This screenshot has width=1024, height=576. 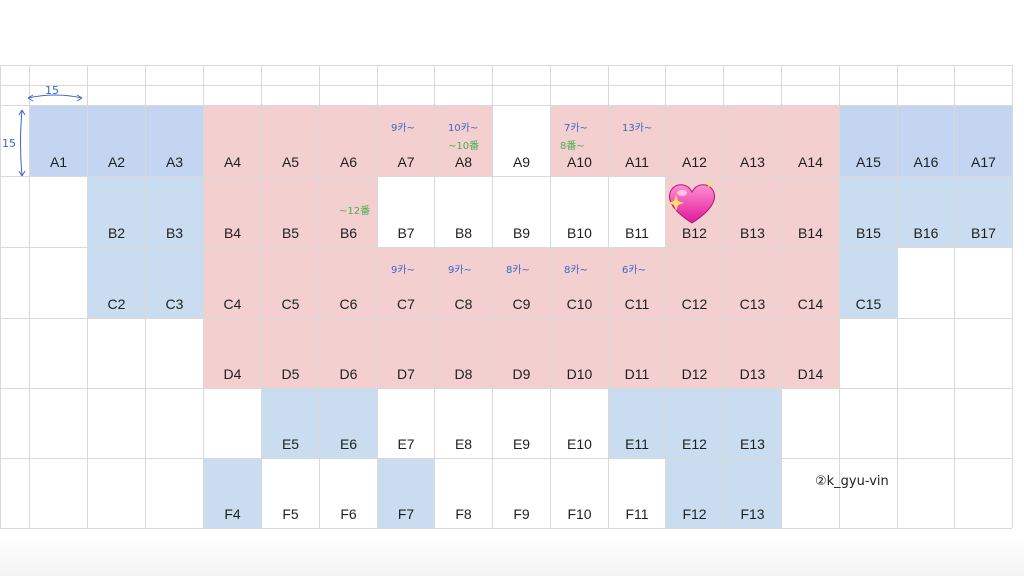 I want to click on seat-f8: F8, so click(x=463, y=493).